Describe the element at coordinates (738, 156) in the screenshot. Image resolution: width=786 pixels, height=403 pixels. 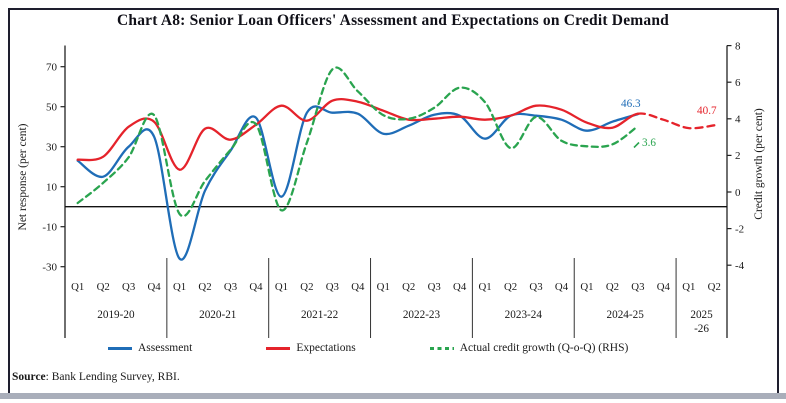
I see `svg-text: 2` at that location.